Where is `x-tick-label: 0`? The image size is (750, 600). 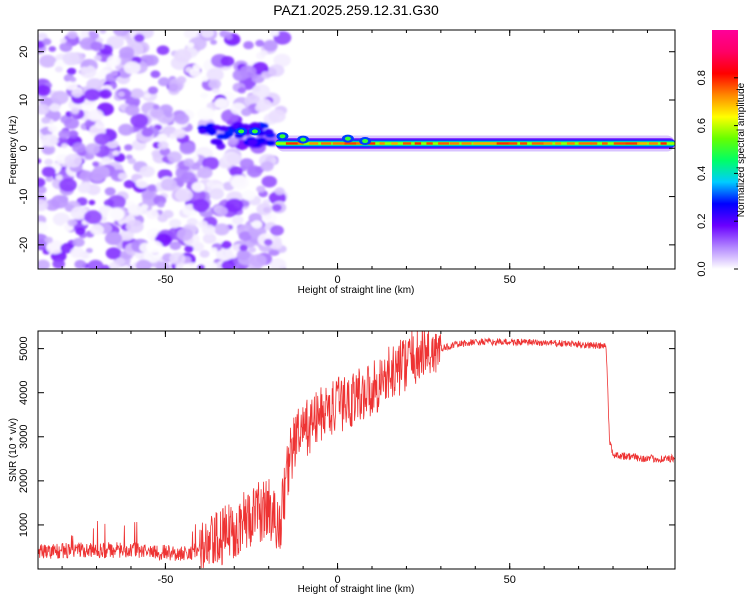 x-tick-label: 0 is located at coordinates (337, 580).